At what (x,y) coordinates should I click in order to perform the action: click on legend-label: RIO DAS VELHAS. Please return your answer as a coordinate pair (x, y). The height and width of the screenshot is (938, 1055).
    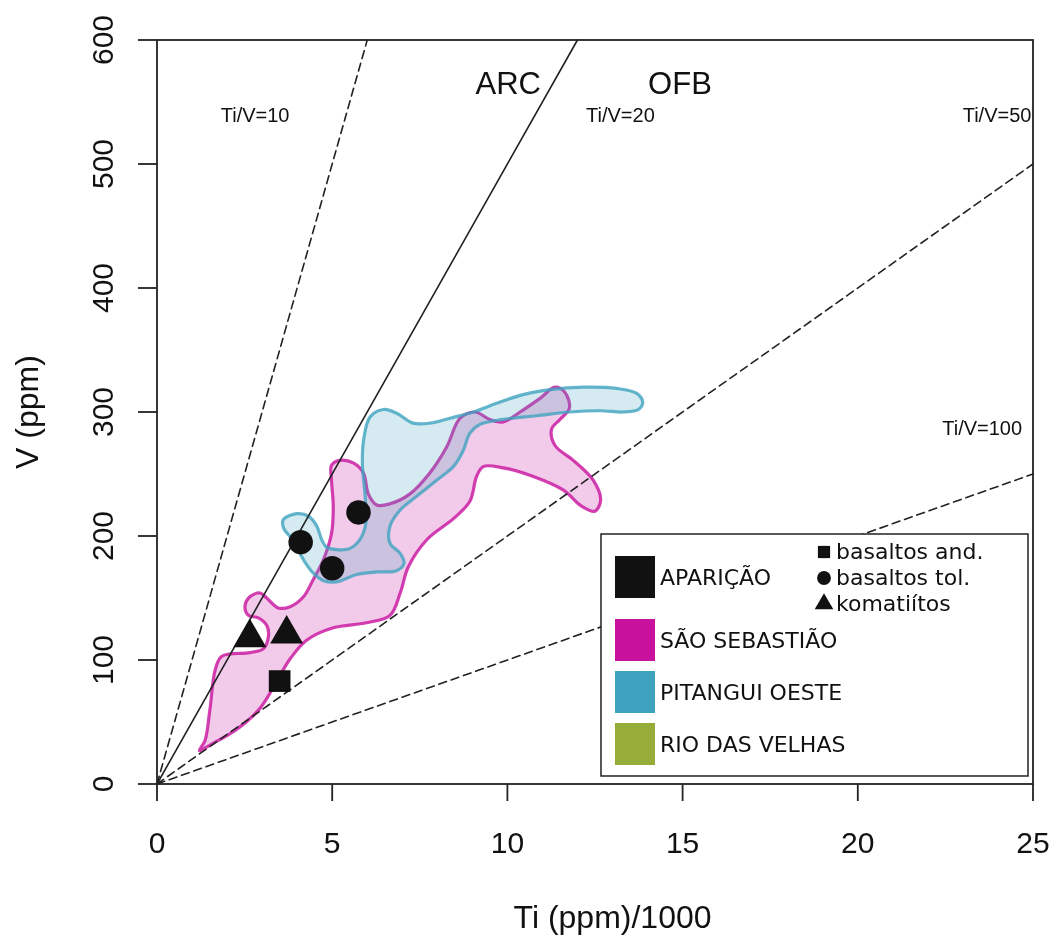
    Looking at the image, I should click on (753, 744).